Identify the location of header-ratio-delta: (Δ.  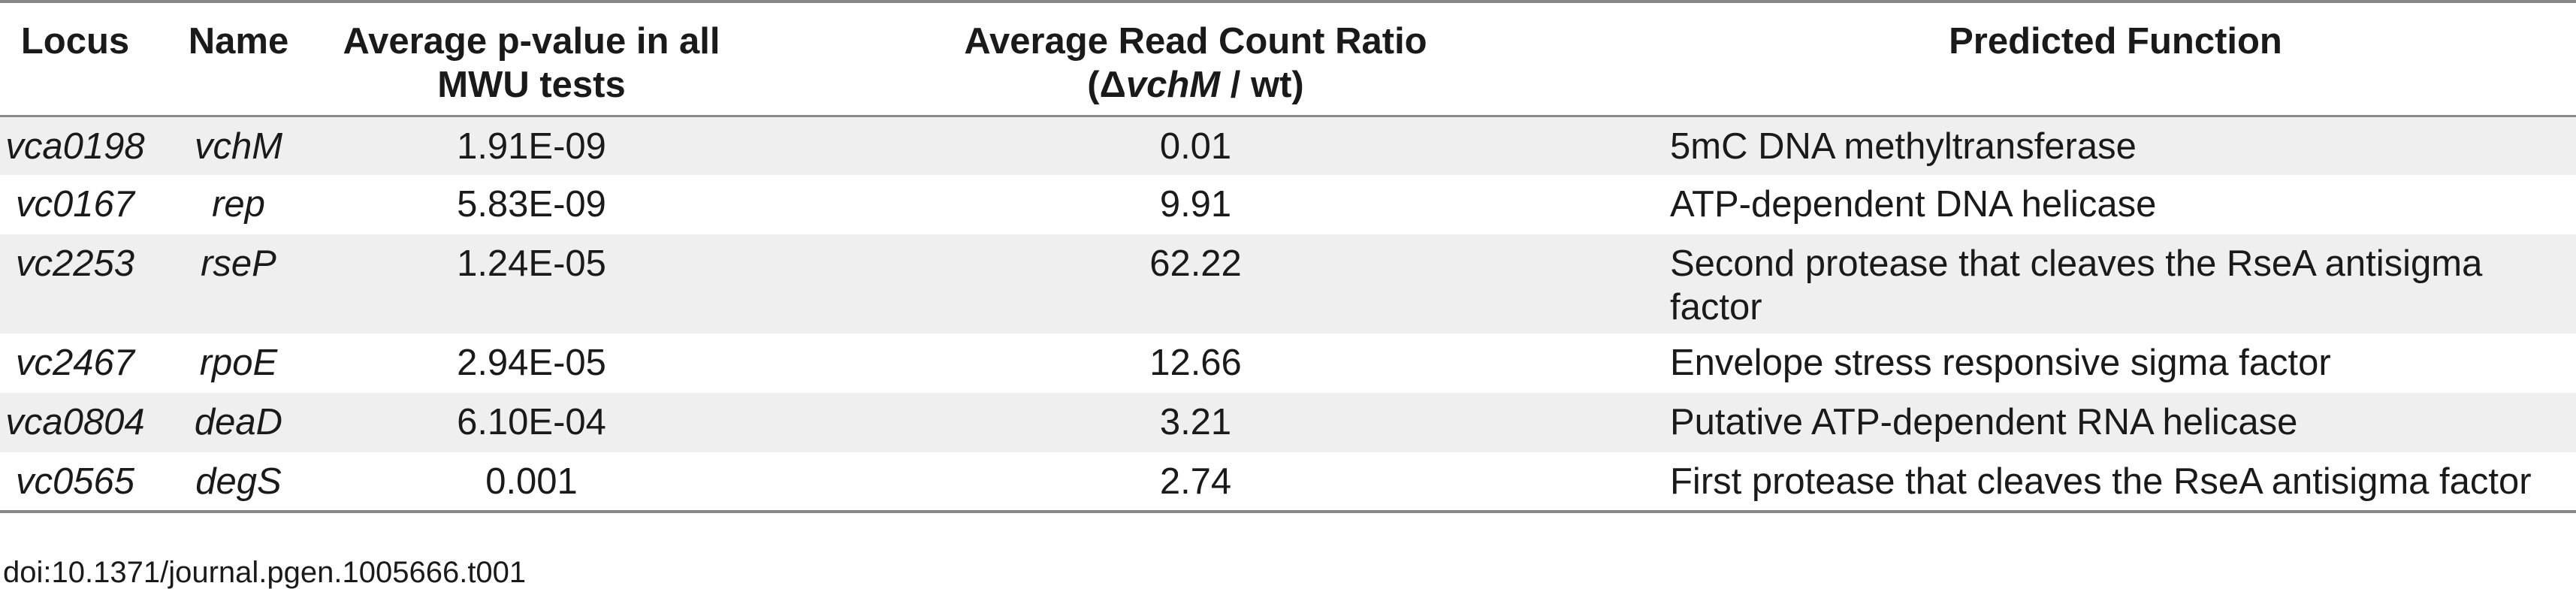
(1106, 85).